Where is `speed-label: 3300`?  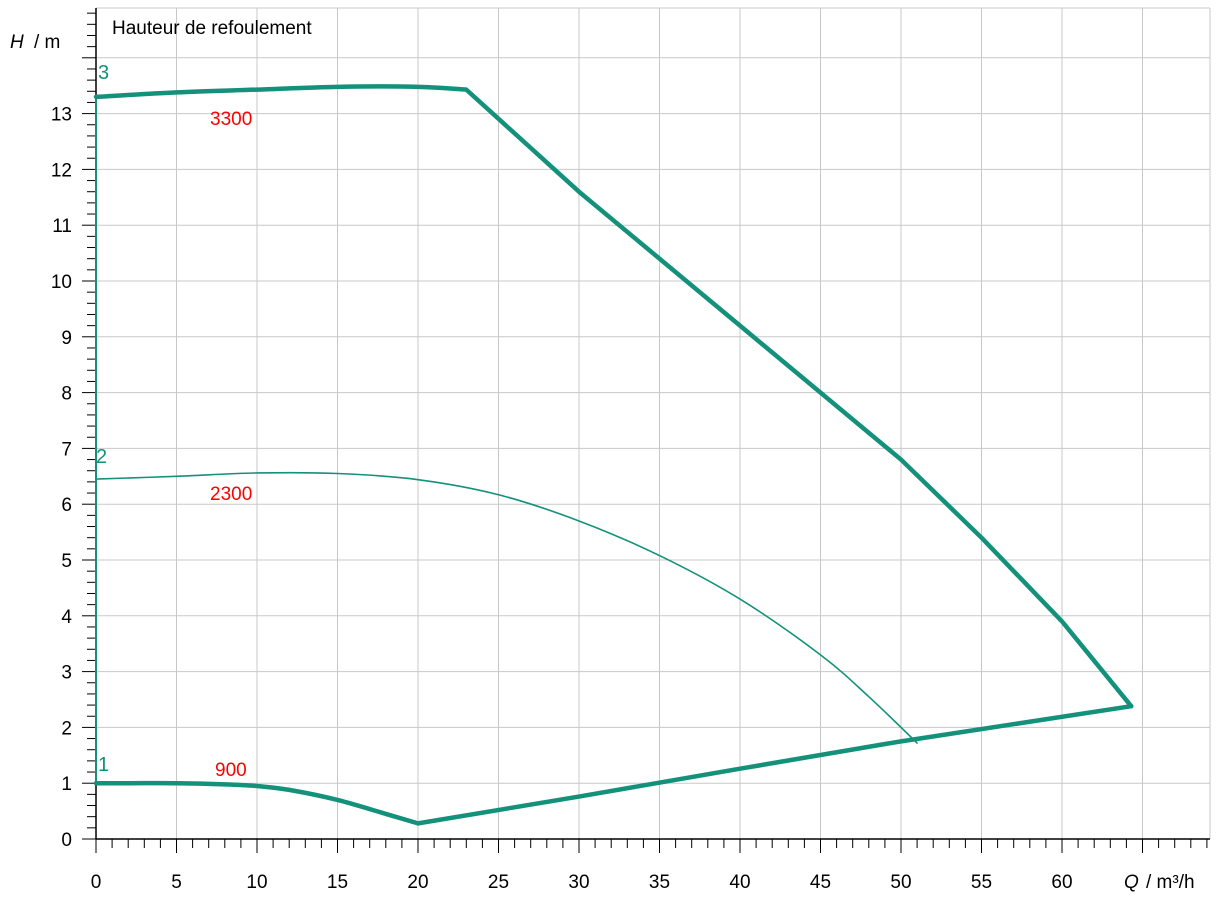
speed-label: 3300 is located at coordinates (231, 119).